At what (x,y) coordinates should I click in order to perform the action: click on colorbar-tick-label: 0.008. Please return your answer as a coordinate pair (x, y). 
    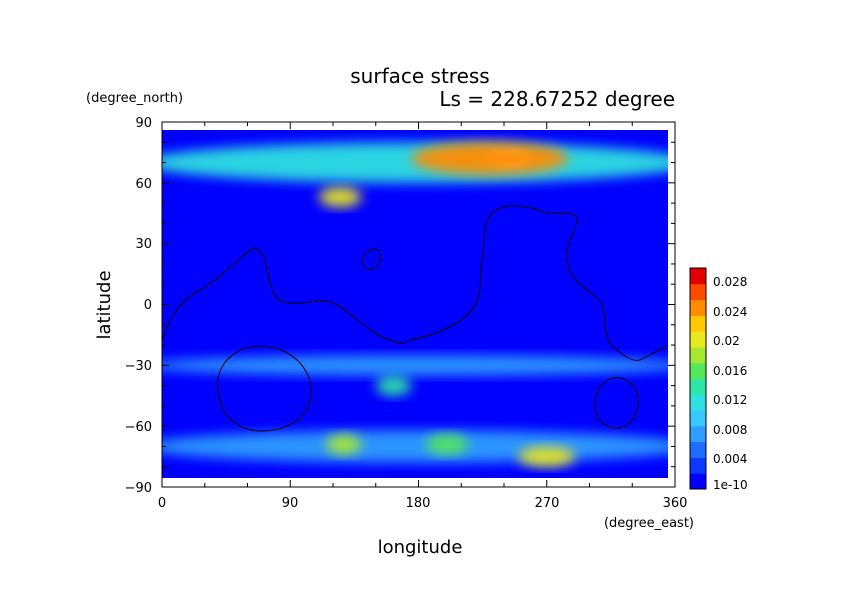
    Looking at the image, I should click on (730, 430).